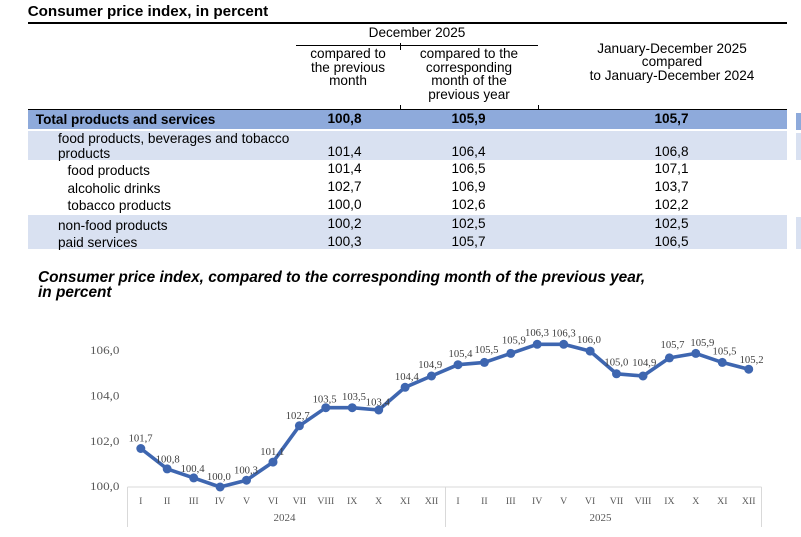 The image size is (801, 537). I want to click on svg-text: 105,4, so click(461, 354).